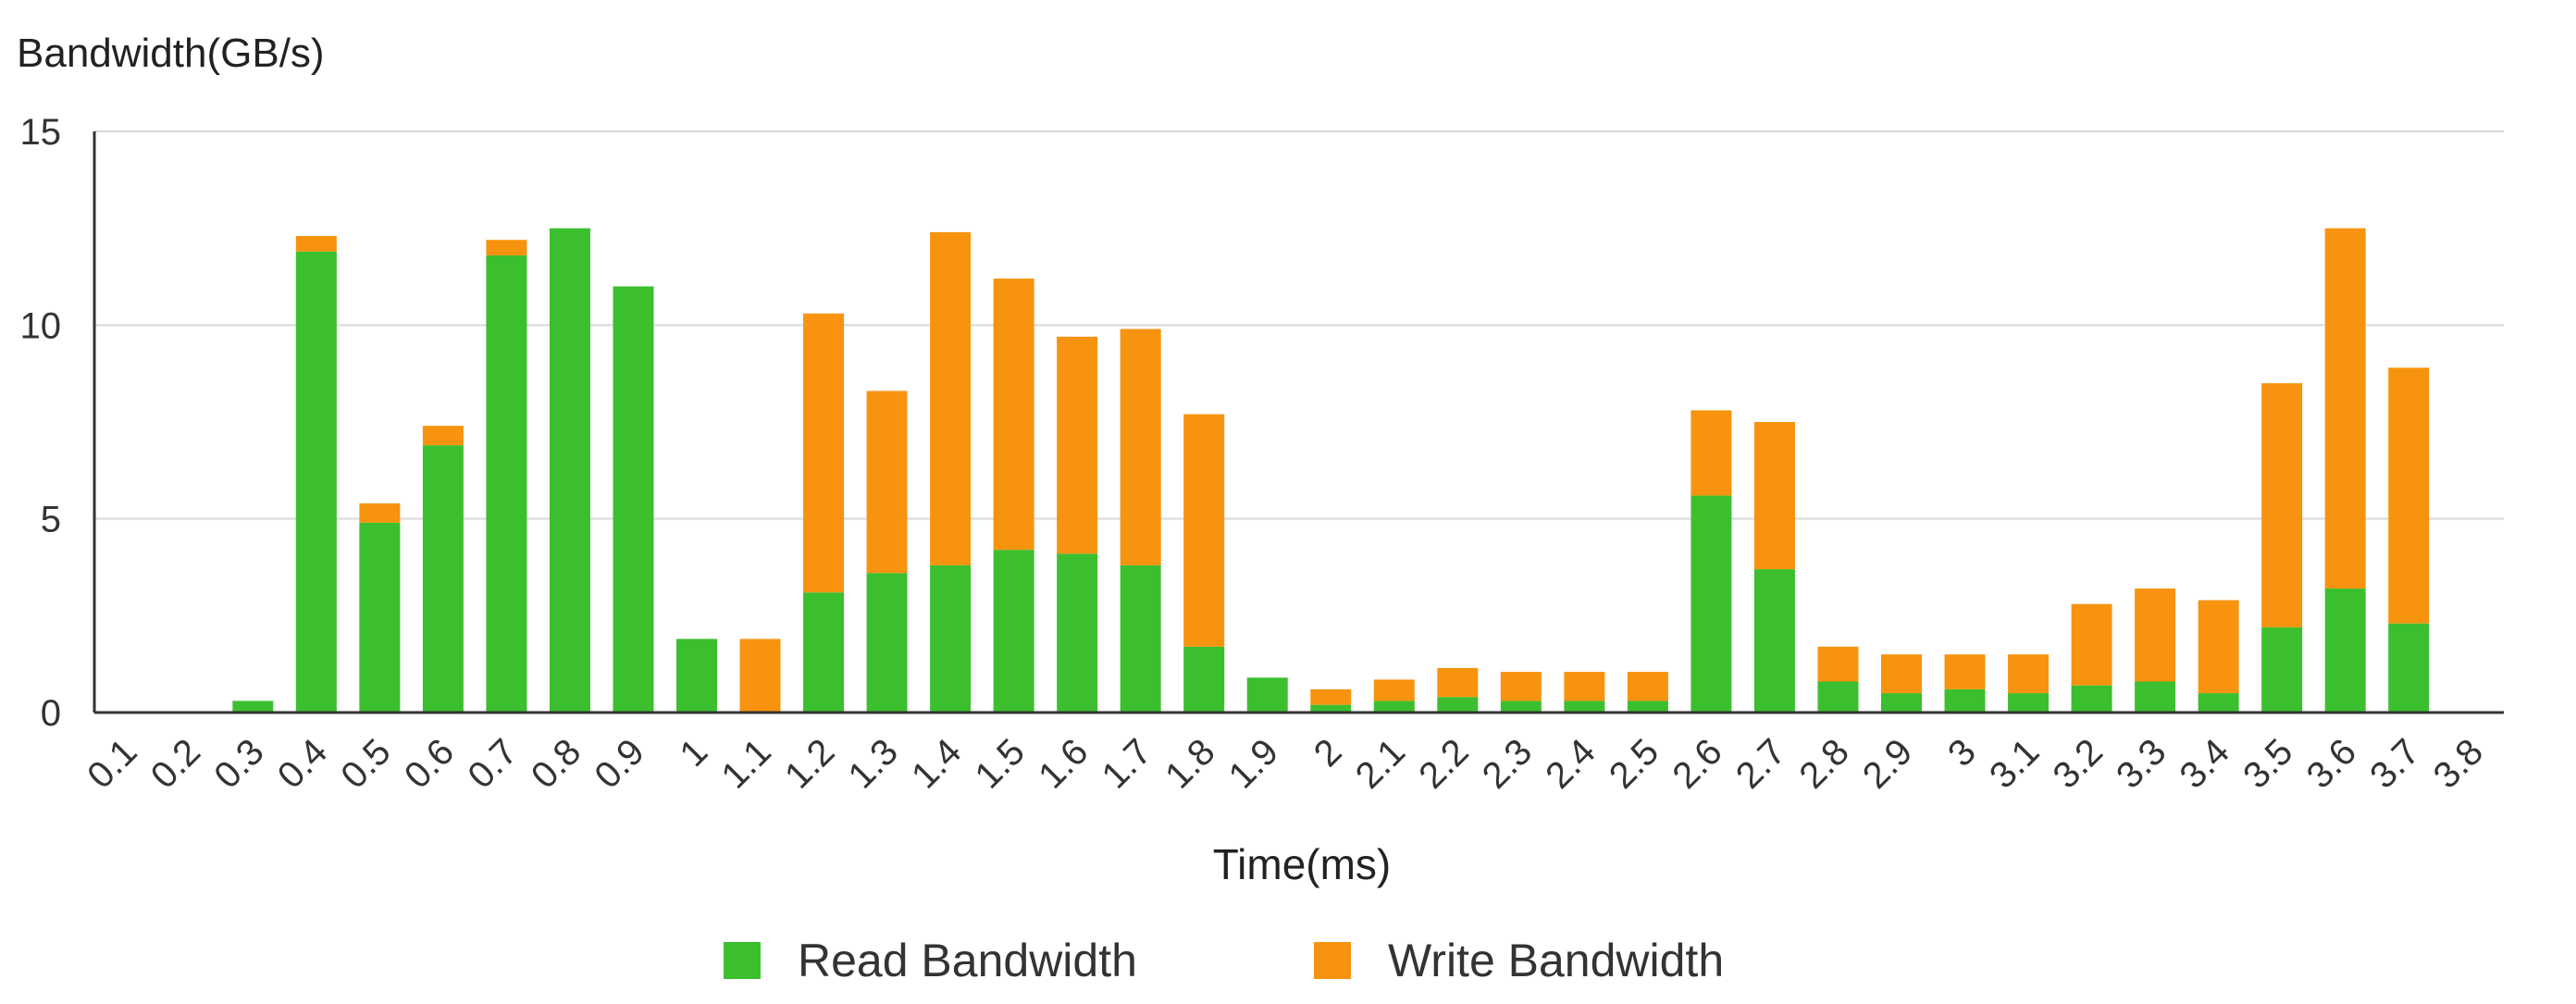 This screenshot has width=2576, height=1004. Describe the element at coordinates (2409, 668) in the screenshot. I see `read-bar-3.7` at that location.